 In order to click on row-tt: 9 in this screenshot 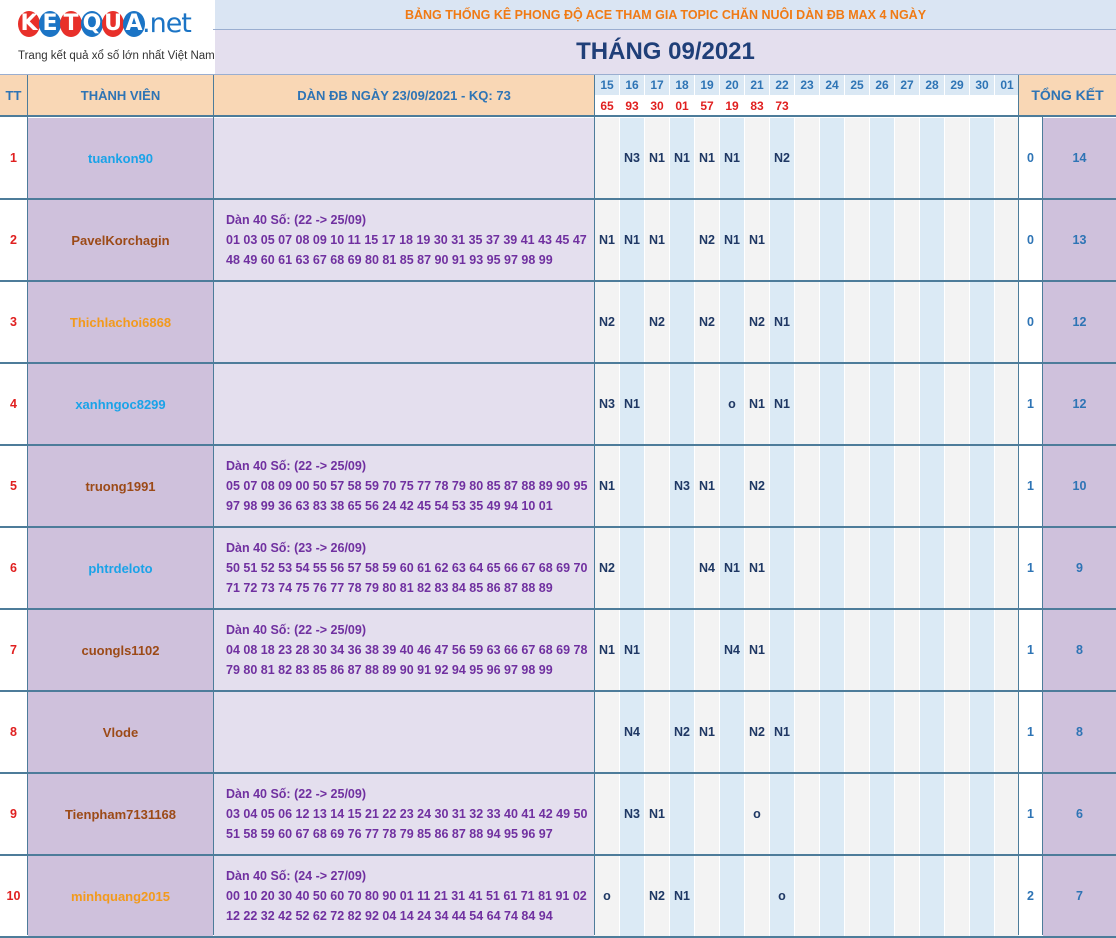, I will do `click(13, 814)`.